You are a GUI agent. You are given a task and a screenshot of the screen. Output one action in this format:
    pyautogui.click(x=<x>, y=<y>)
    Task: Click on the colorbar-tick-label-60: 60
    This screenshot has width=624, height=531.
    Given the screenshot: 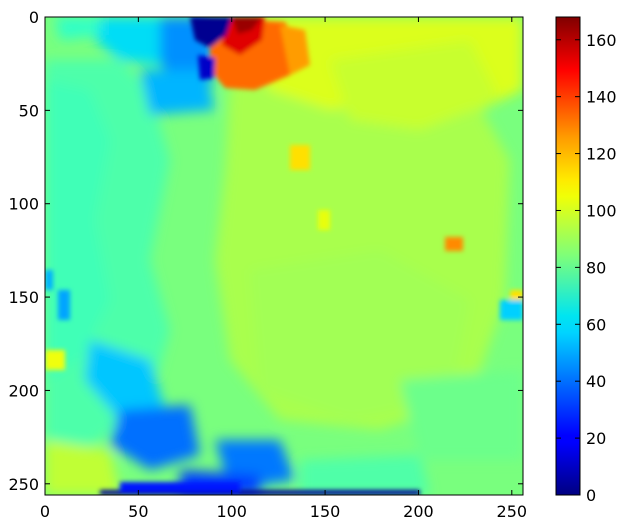 What is the action you would take?
    pyautogui.click(x=596, y=324)
    